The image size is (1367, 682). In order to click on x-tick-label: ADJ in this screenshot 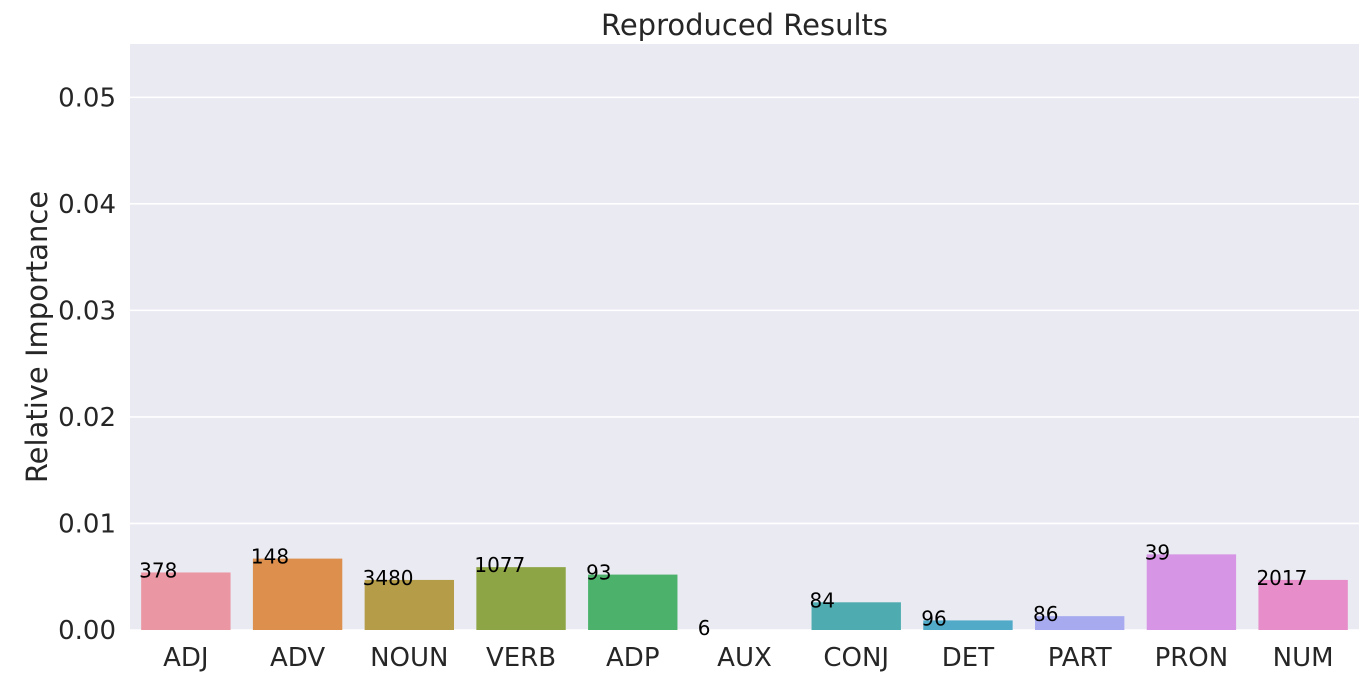, I will do `click(185, 658)`.